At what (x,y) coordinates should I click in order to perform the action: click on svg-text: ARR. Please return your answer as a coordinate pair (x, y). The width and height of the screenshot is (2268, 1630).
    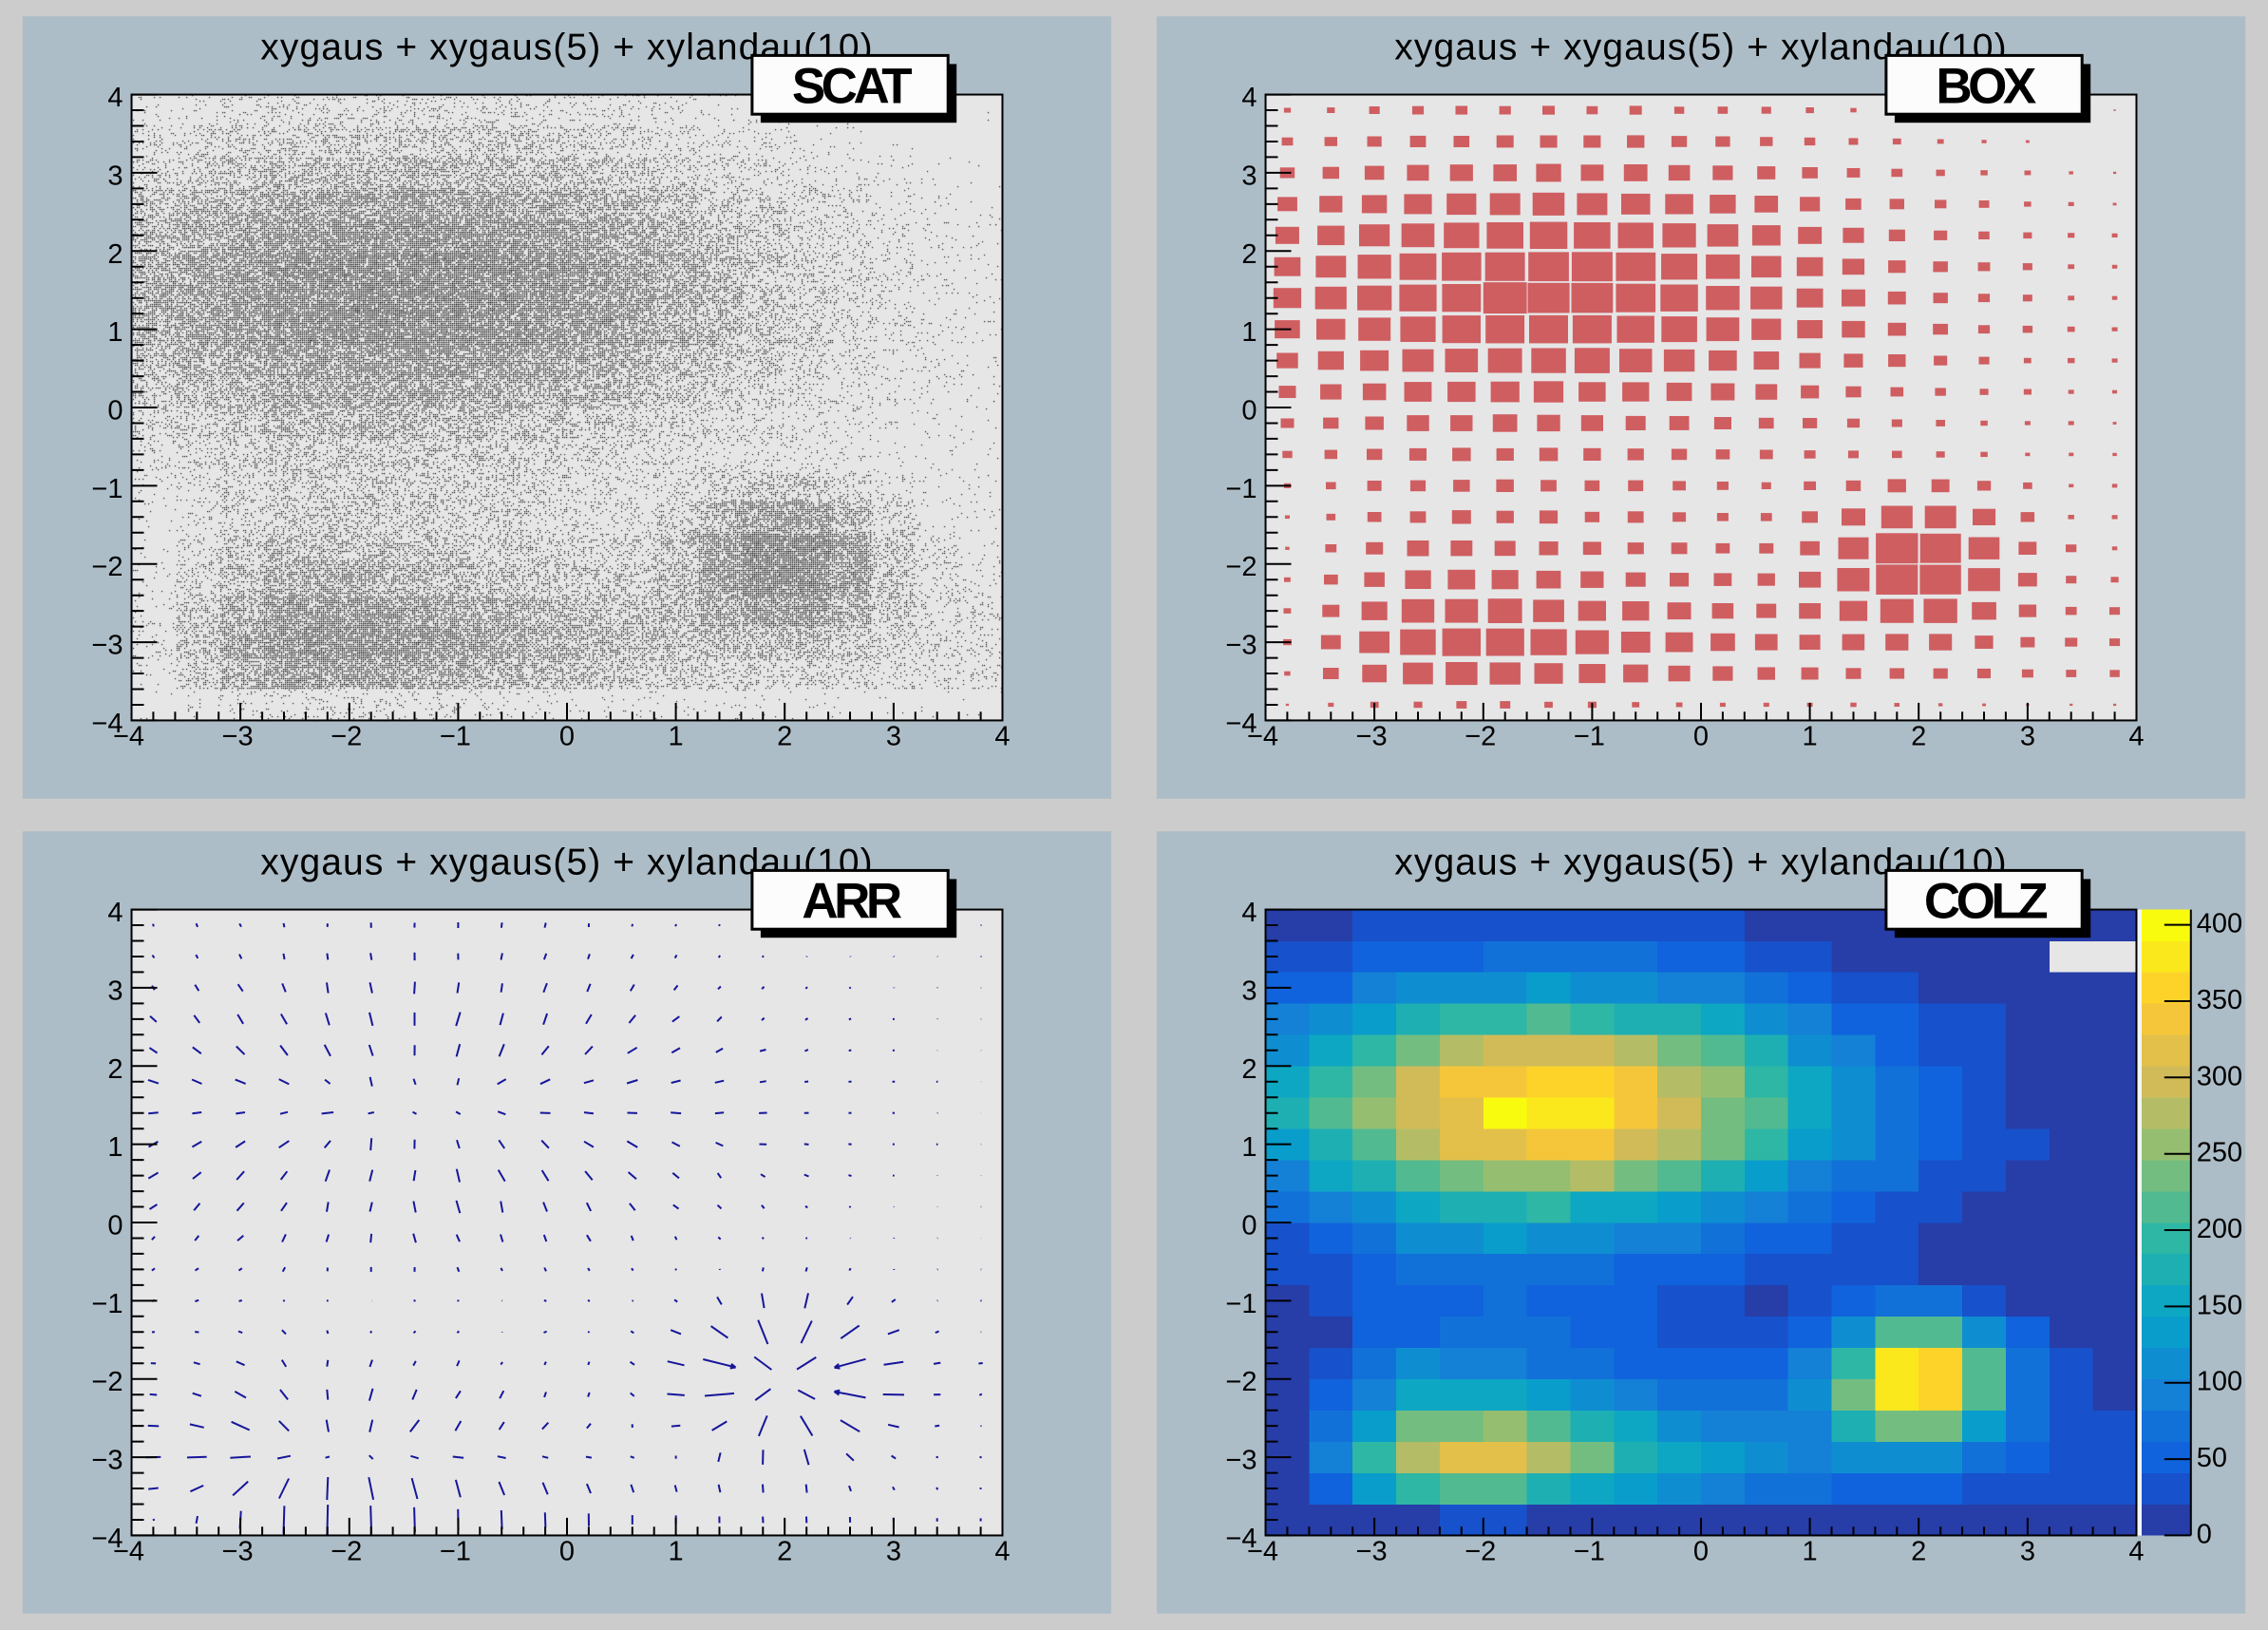
    Looking at the image, I should click on (852, 902).